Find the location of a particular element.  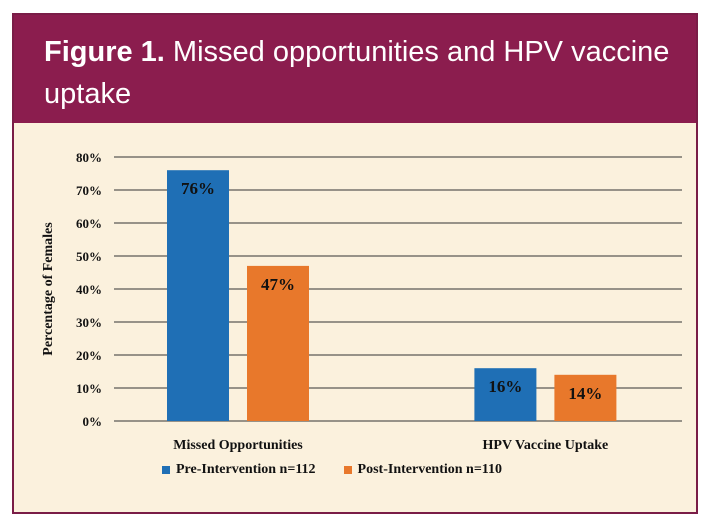

x-tick-label: HPV Vaccine Uptake is located at coordinates (546, 445).